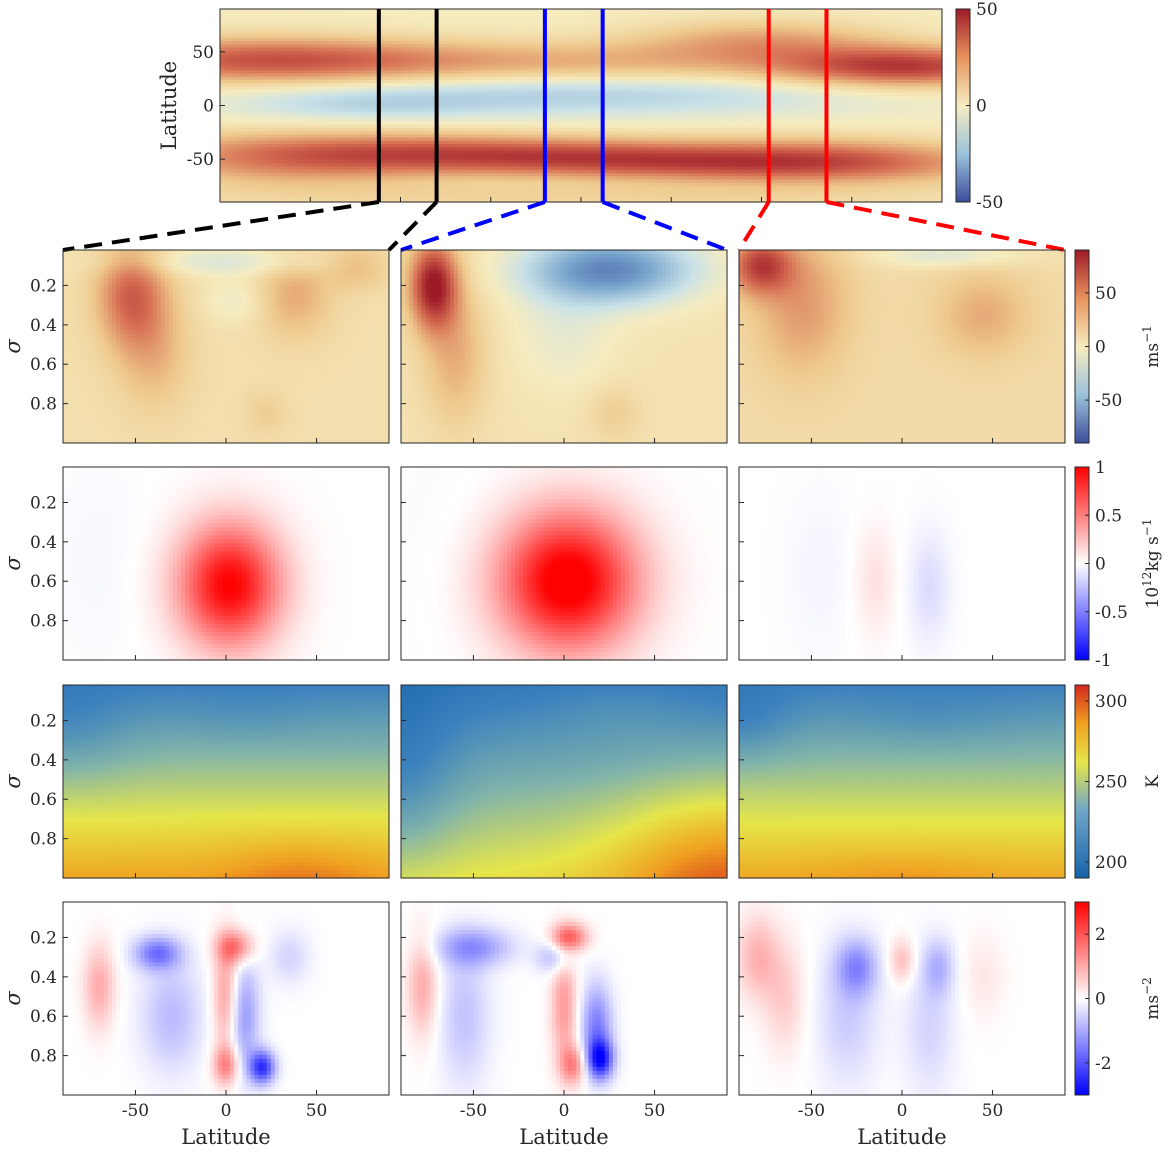 Image resolution: width=1169 pixels, height=1152 pixels. Describe the element at coordinates (1111, 613) in the screenshot. I see `row-colorbar-2-tick-label: -0.5` at that location.